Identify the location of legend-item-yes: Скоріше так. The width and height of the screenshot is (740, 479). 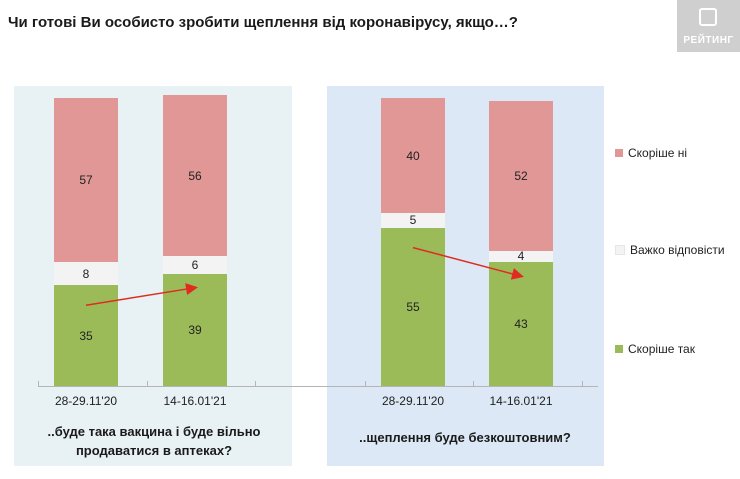
(655, 348).